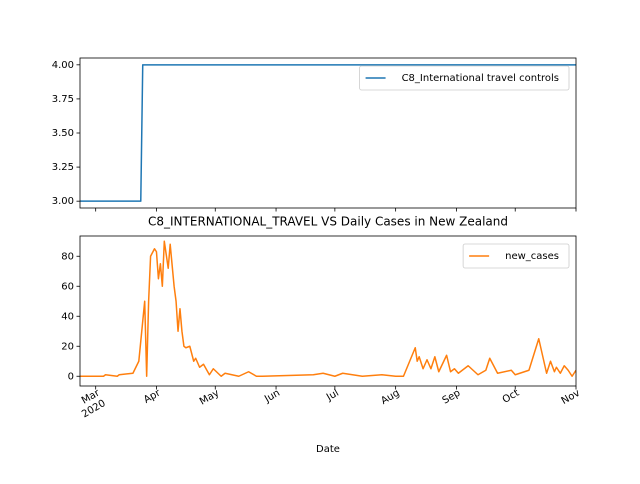 The width and height of the screenshot is (640, 484). What do you see at coordinates (63, 133) in the screenshot?
I see `y-tick-label: 3.50` at bounding box center [63, 133].